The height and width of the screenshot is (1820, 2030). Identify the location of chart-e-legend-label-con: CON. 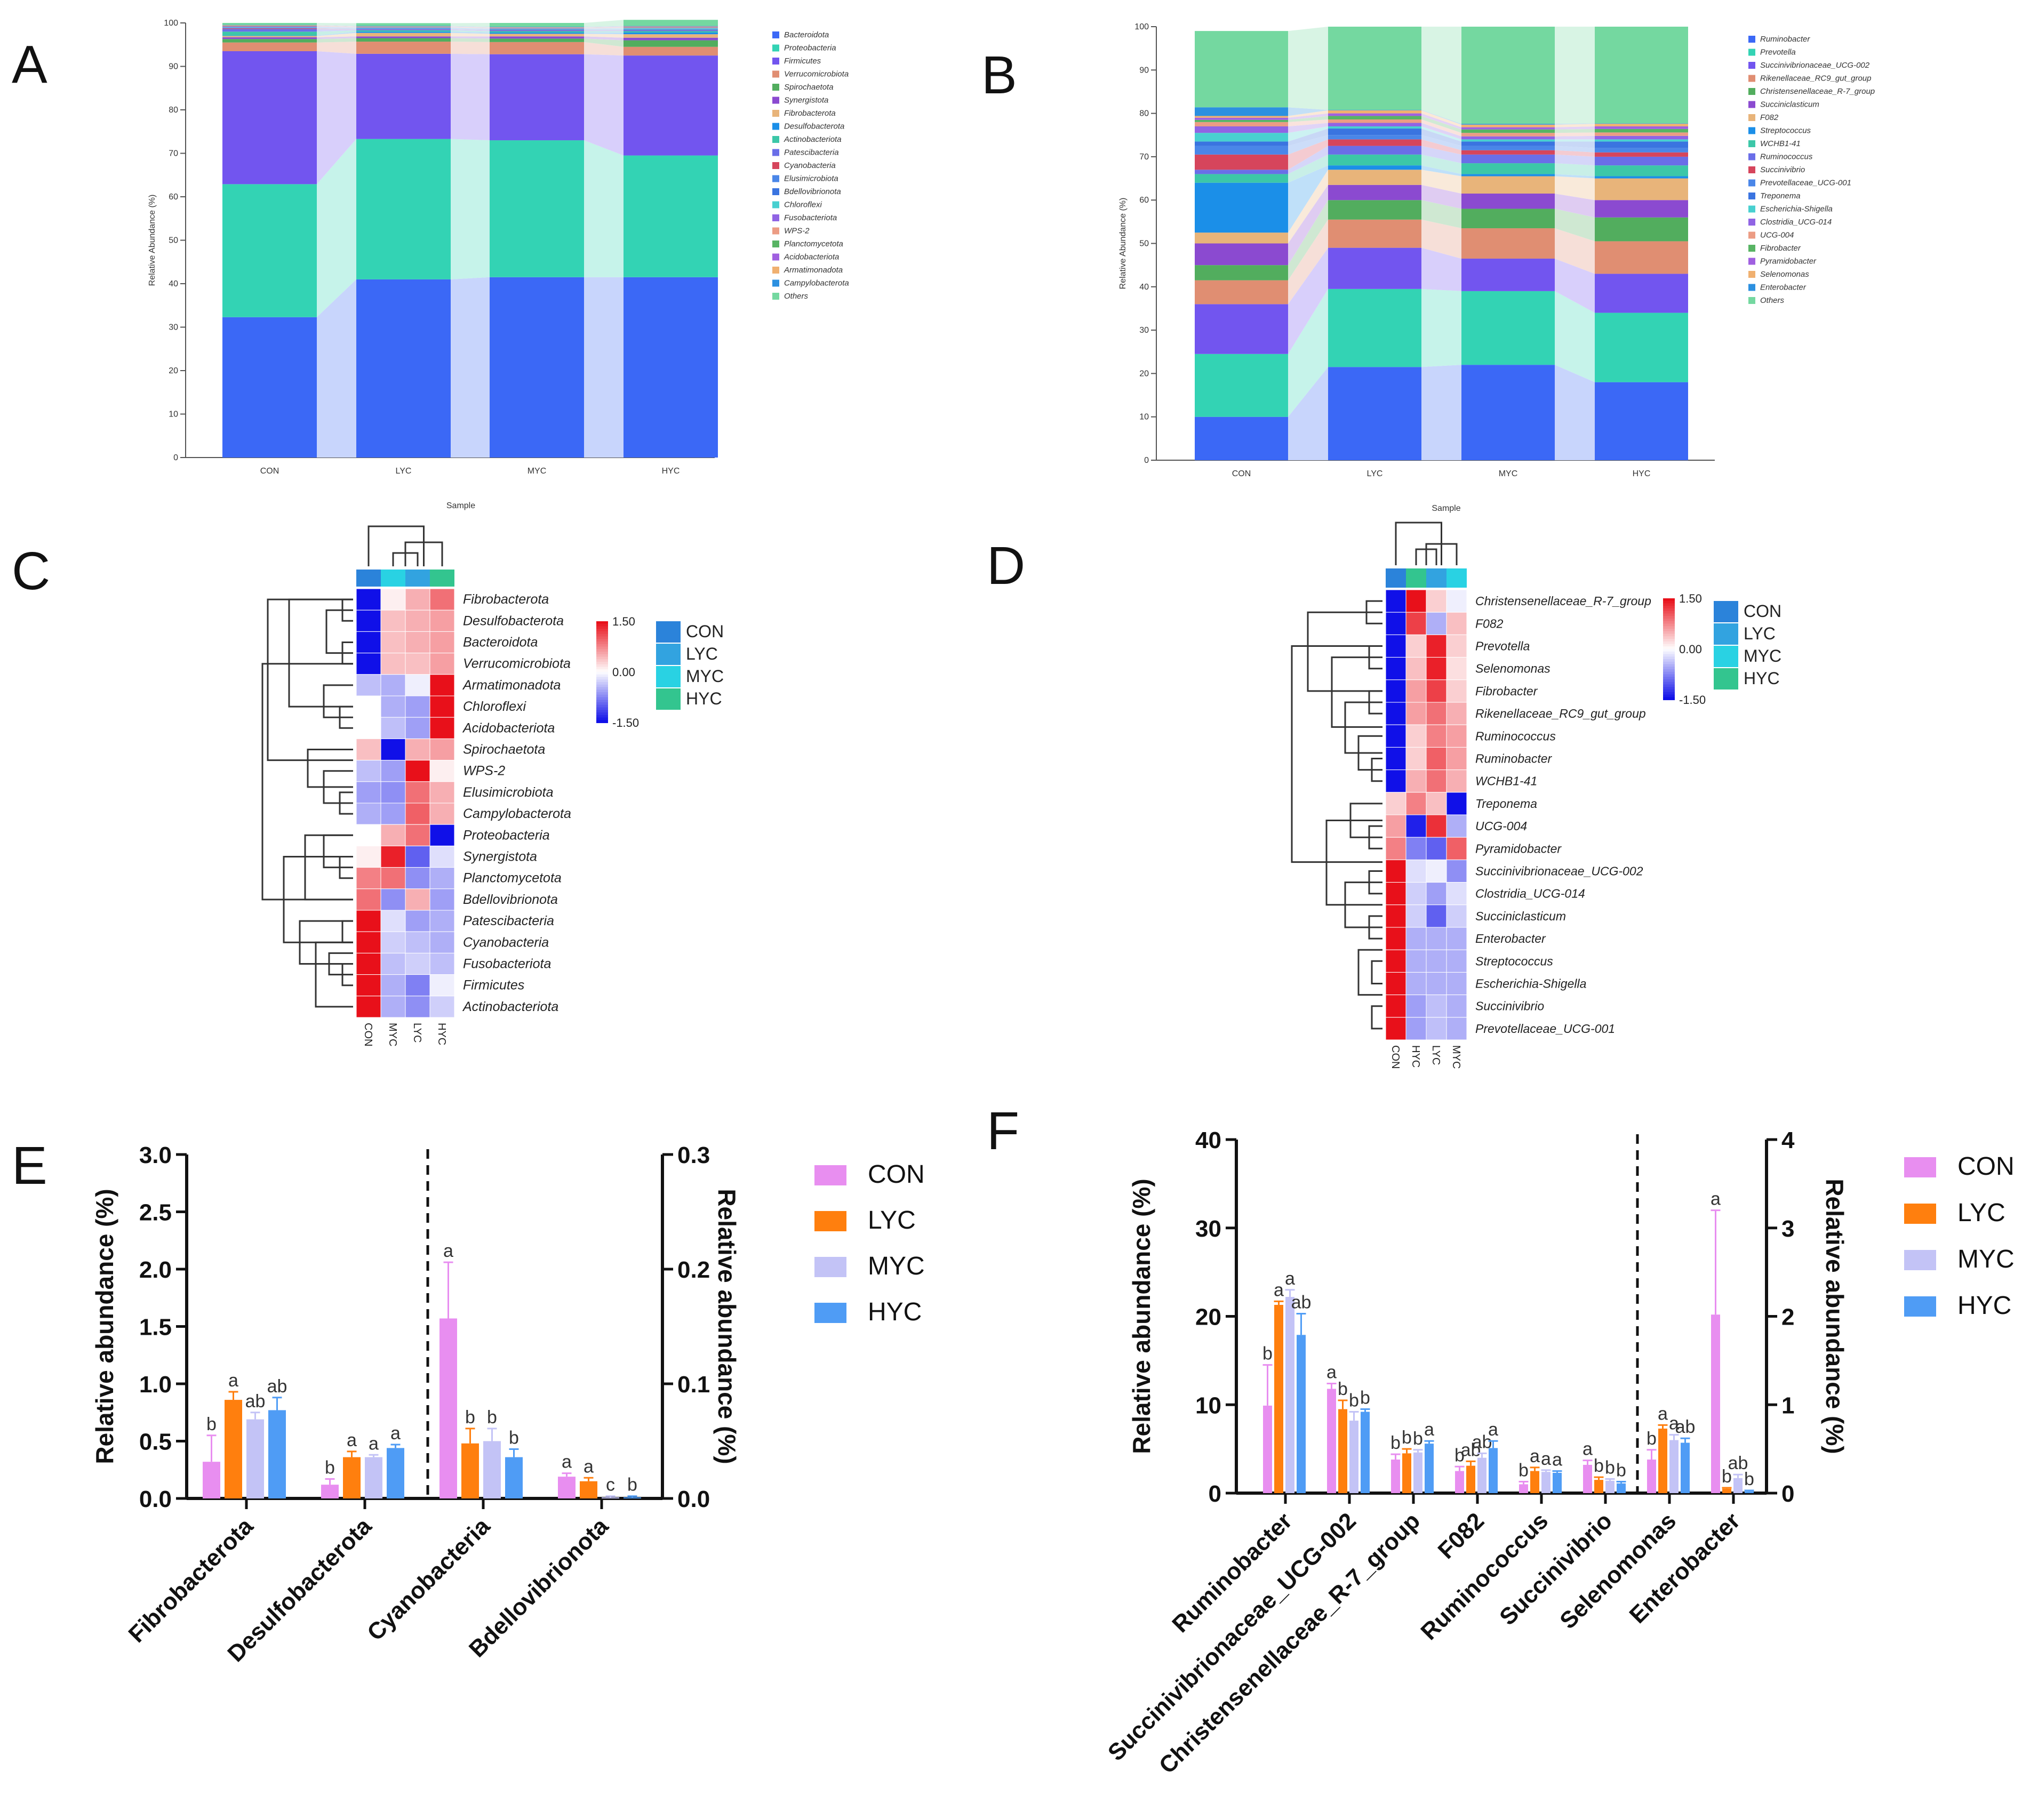
(896, 1174).